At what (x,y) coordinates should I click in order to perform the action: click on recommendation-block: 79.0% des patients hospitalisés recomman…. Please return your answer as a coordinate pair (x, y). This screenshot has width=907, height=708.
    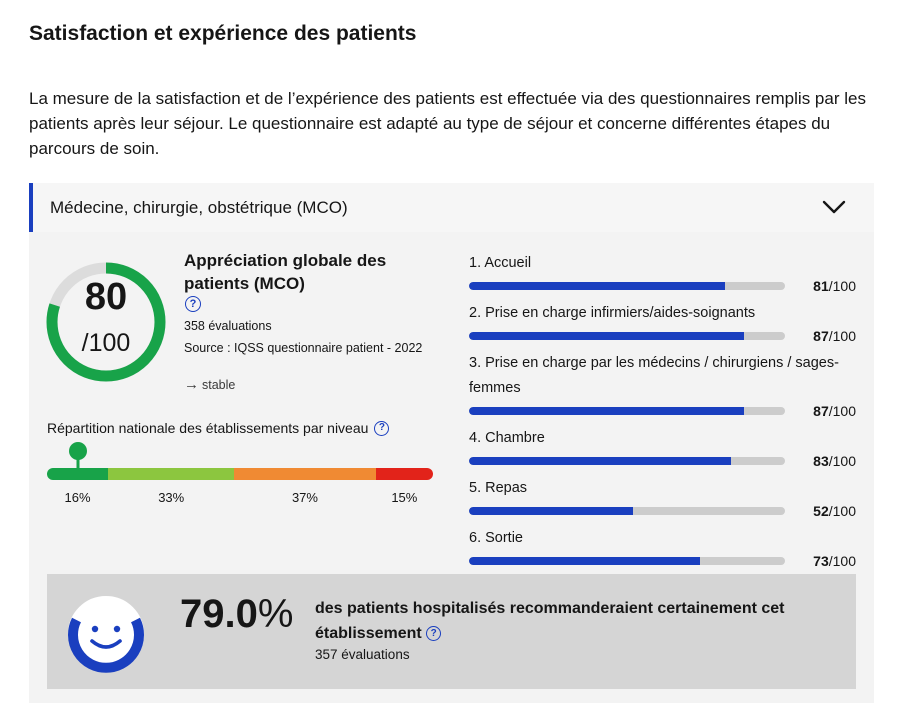
    Looking at the image, I should click on (451, 631).